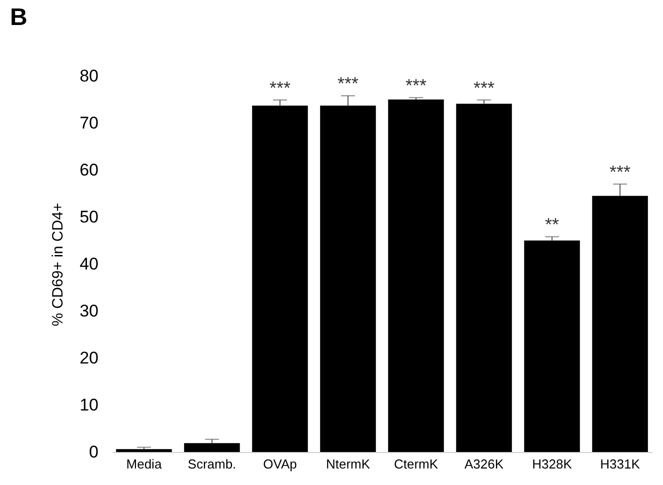  Describe the element at coordinates (484, 464) in the screenshot. I see `x-tick-label: A326K` at that location.